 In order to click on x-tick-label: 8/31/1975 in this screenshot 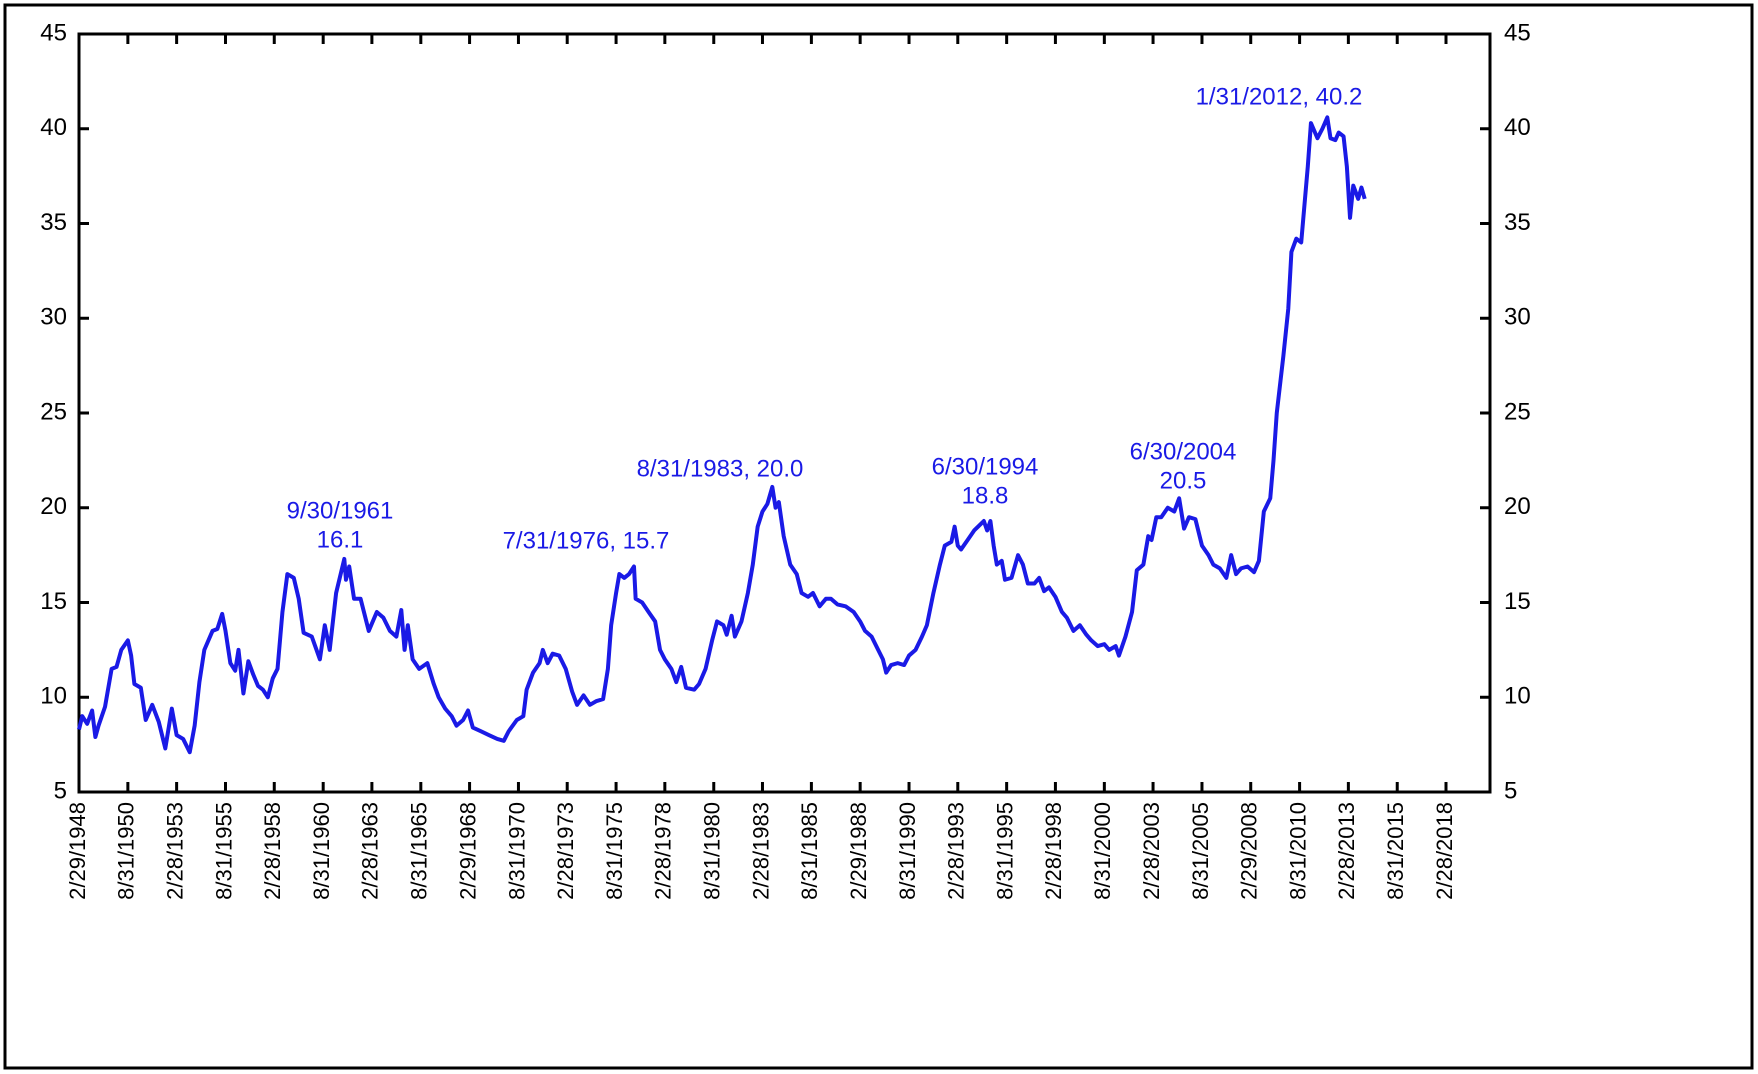, I will do `click(614, 851)`.